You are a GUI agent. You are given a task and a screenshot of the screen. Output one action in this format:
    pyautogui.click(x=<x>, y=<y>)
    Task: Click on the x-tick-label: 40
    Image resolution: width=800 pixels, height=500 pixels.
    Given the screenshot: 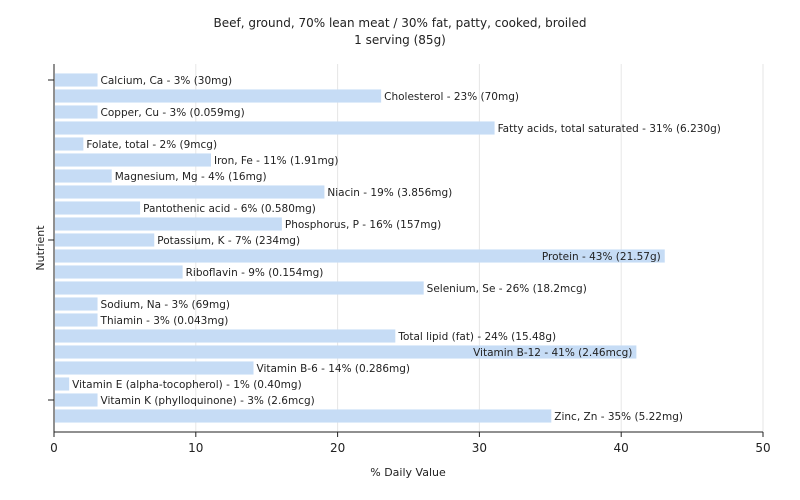 What is the action you would take?
    pyautogui.click(x=621, y=448)
    